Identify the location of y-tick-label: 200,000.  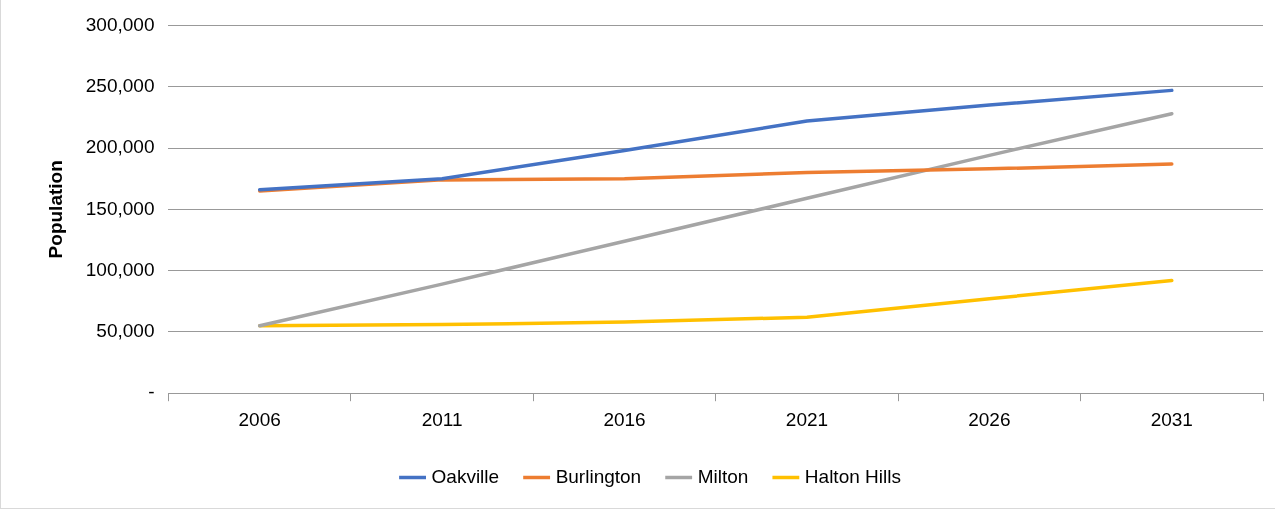
(120, 147).